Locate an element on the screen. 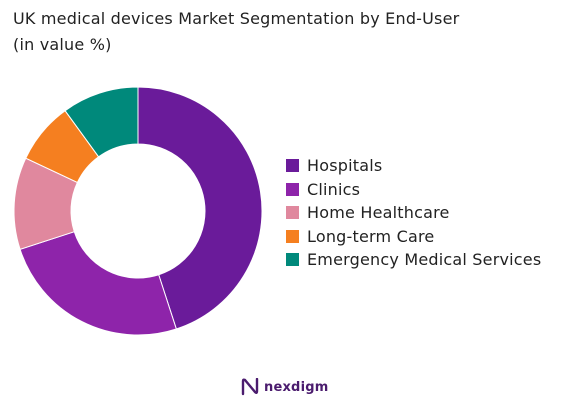 The image size is (574, 404). legend-item-long-term-care: Long-term Care is located at coordinates (413, 237).